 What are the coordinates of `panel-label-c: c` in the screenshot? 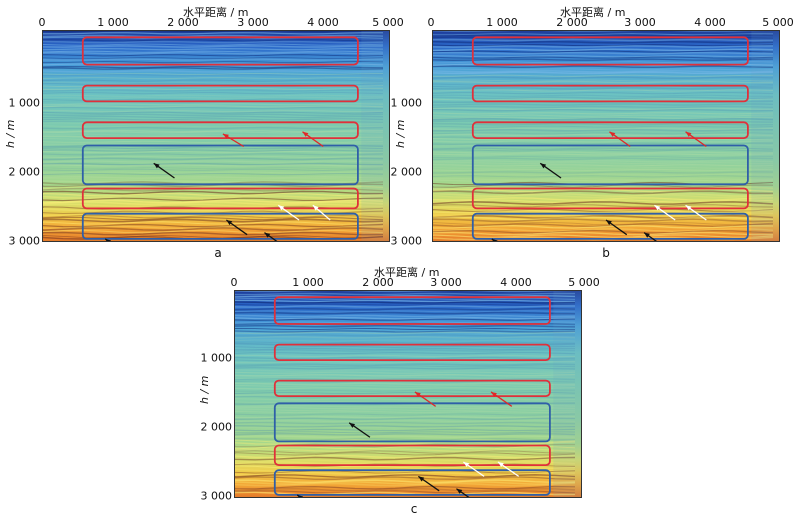 It's located at (414, 509).